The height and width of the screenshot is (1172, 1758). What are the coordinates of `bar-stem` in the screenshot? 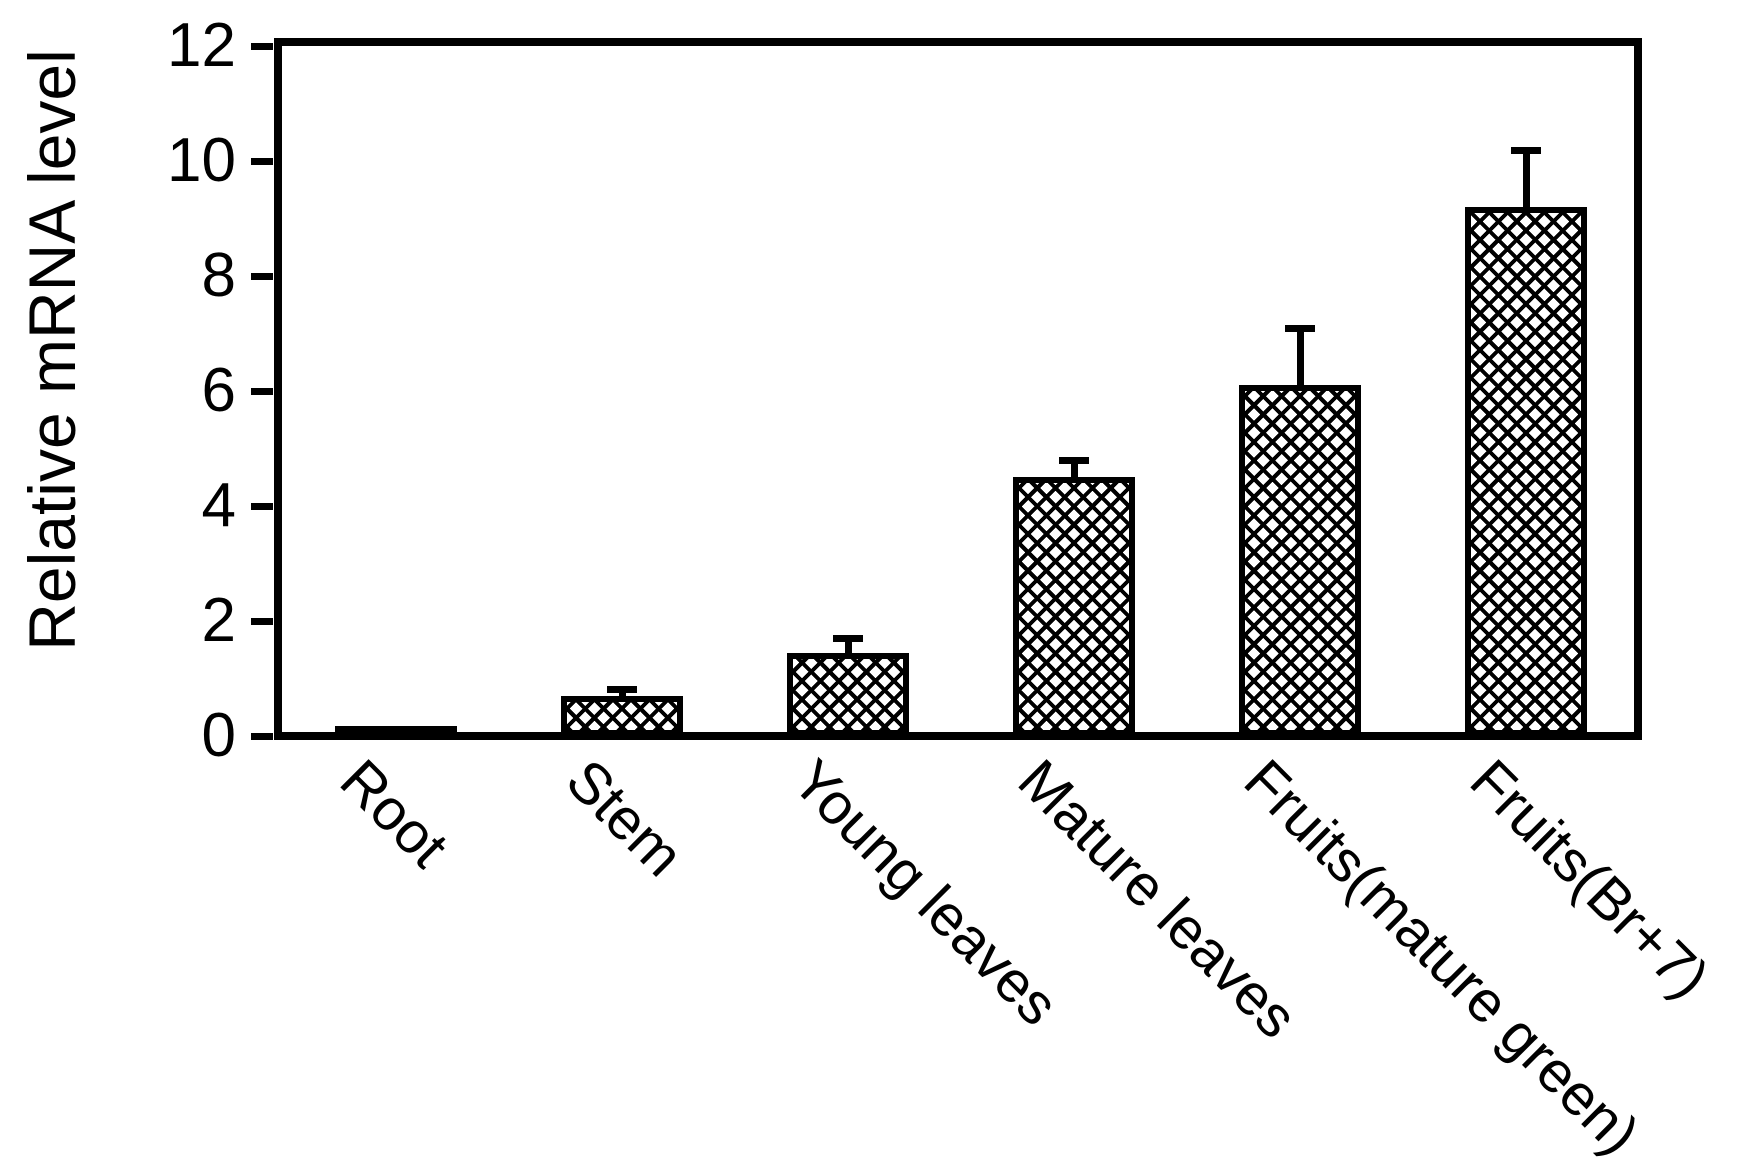 It's located at (622, 716).